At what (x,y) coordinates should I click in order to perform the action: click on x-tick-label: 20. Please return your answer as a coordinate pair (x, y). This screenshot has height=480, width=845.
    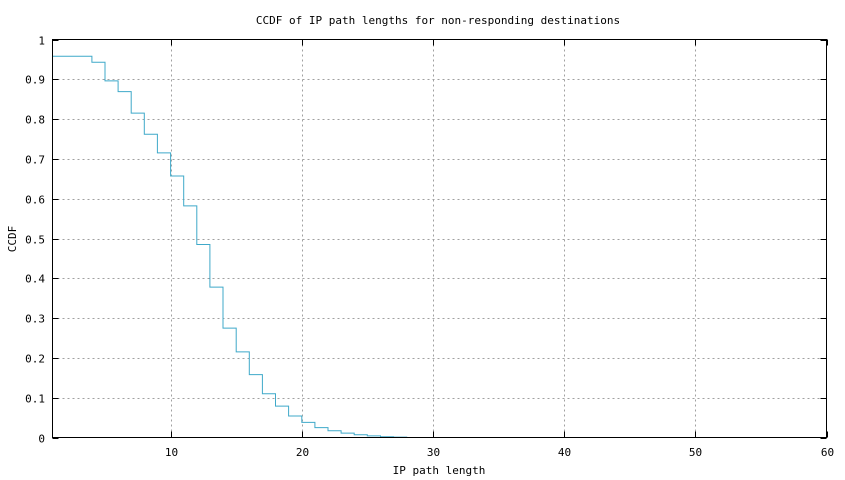
    Looking at the image, I should click on (302, 452).